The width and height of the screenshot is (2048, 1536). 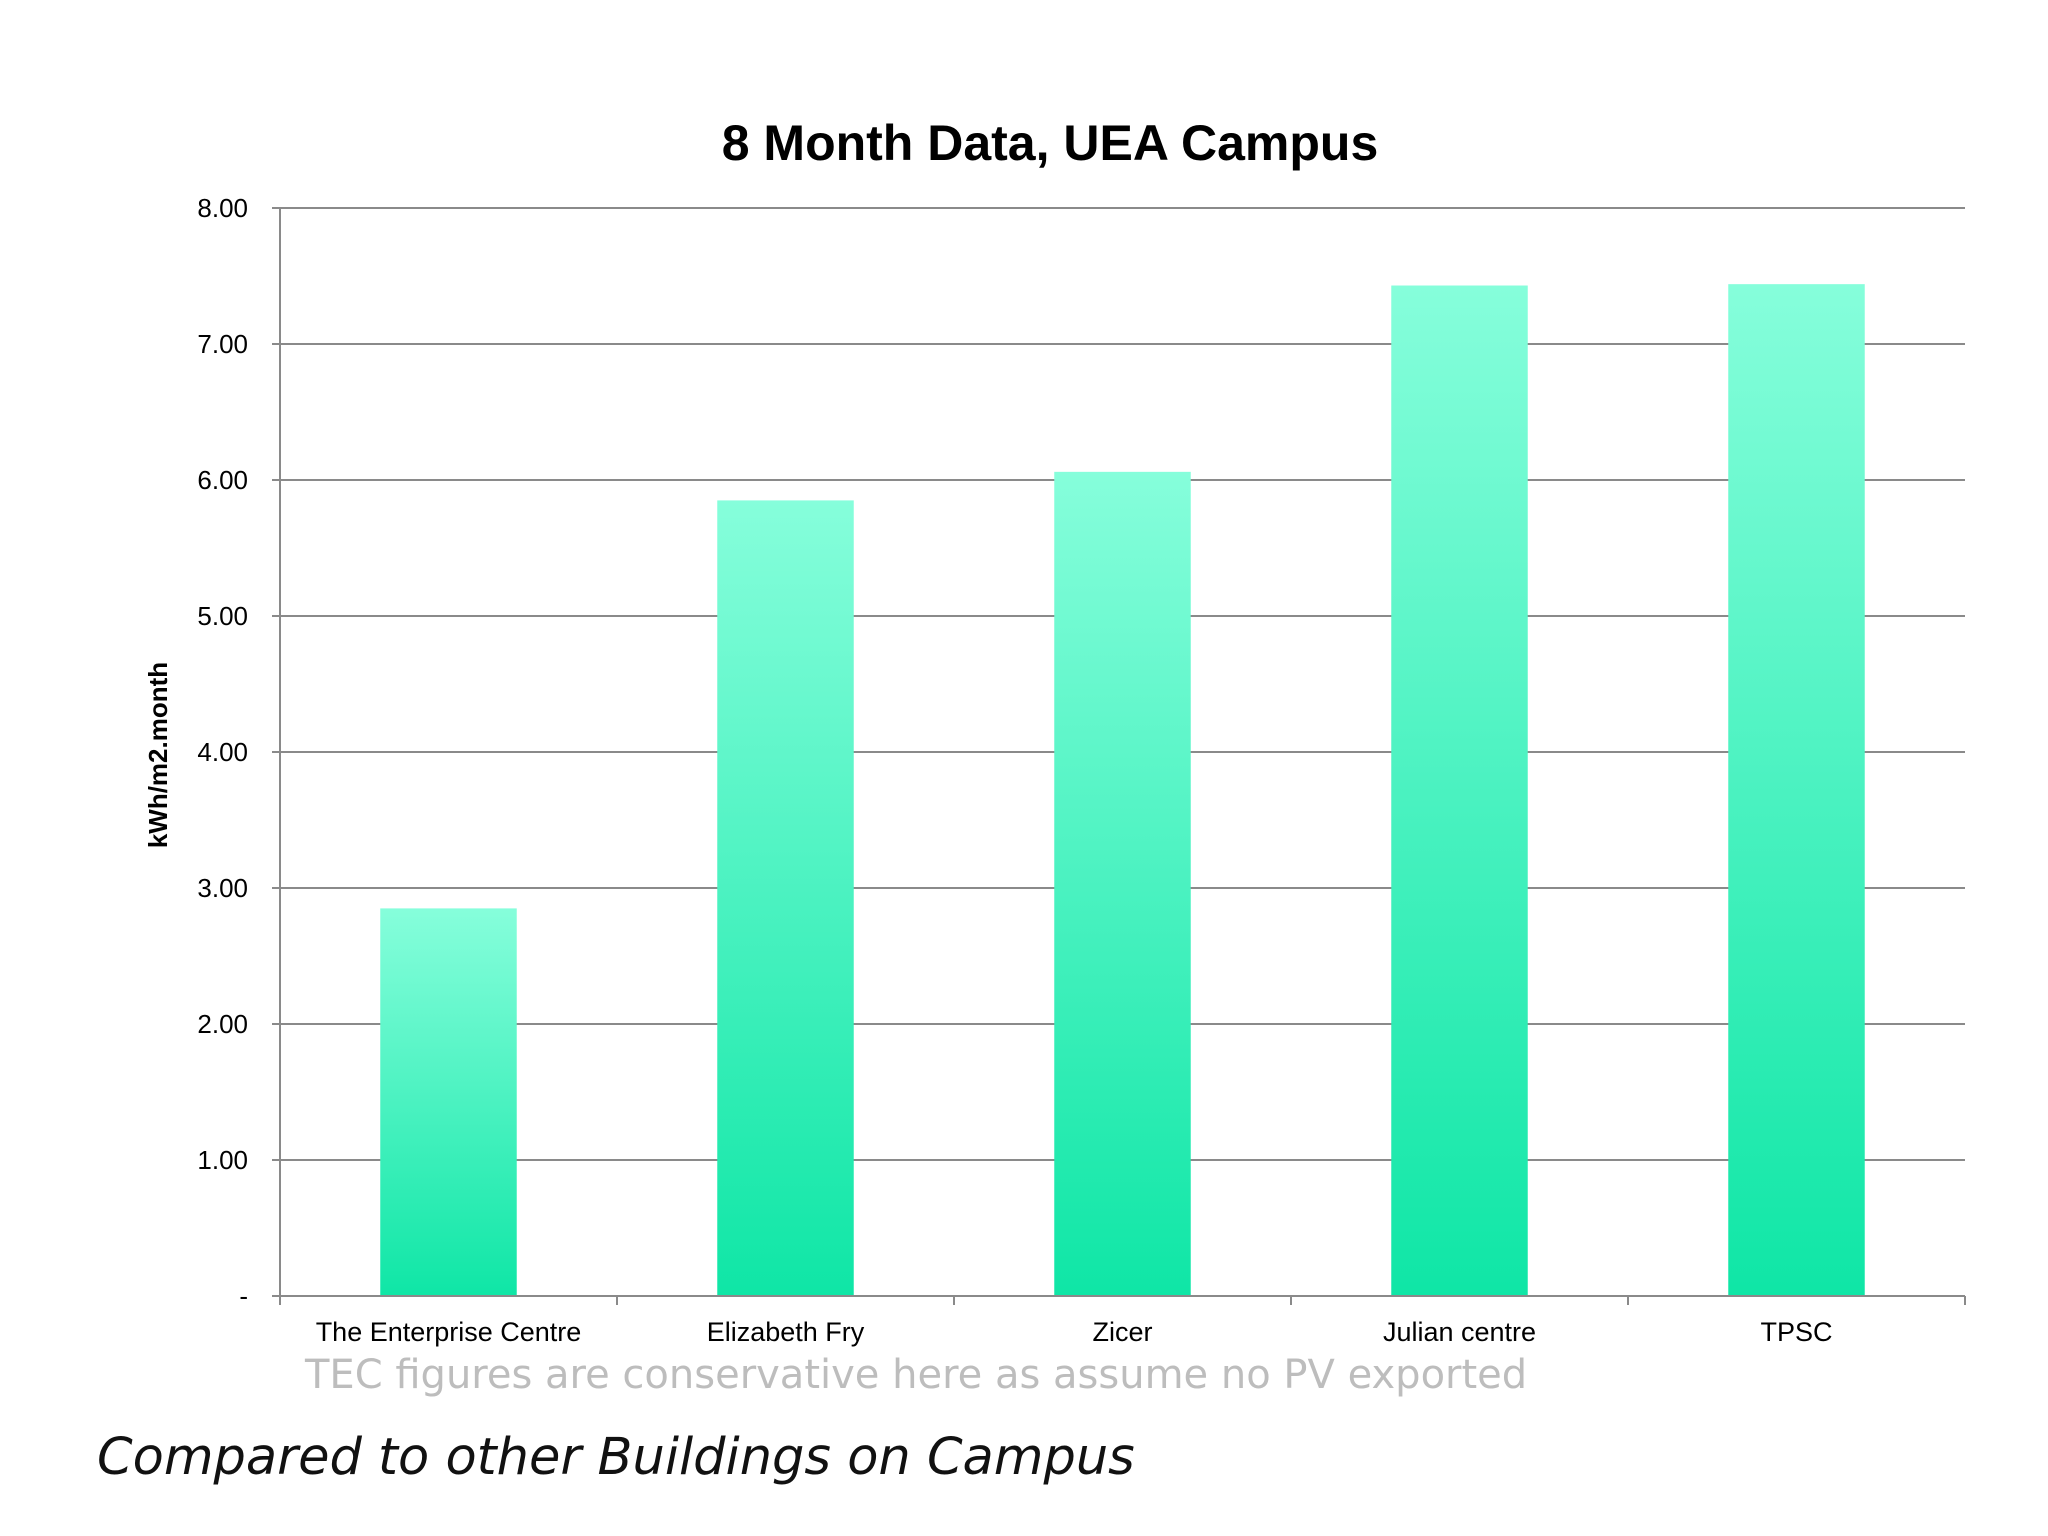 I want to click on x-category-label: TPSC, so click(x=1796, y=1332).